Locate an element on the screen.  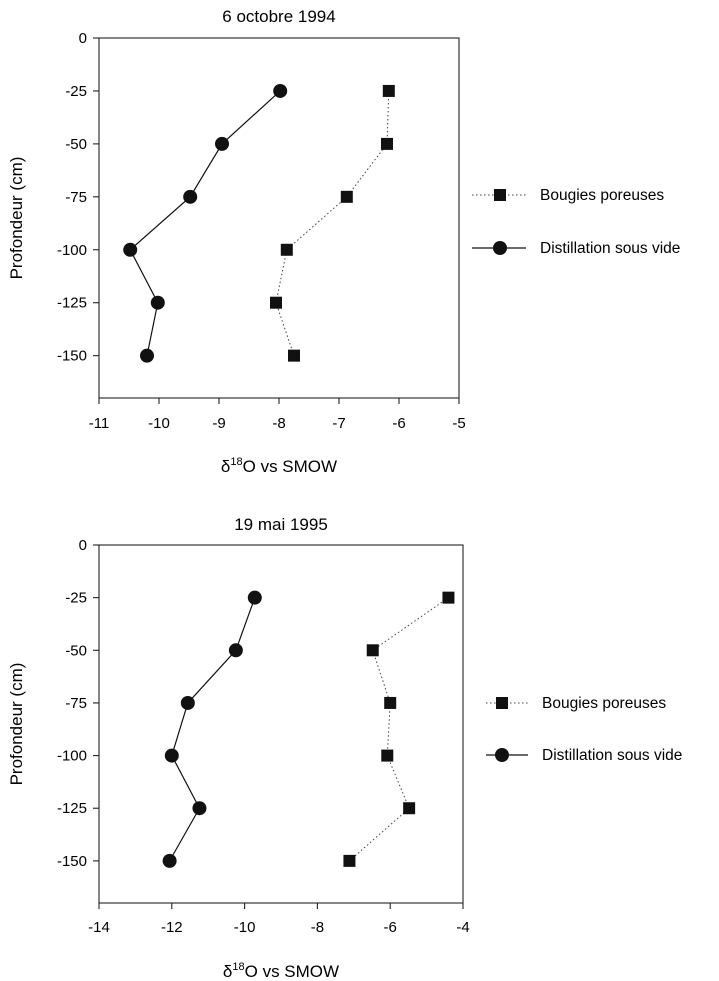
x-tick-label: -7 is located at coordinates (338, 423).